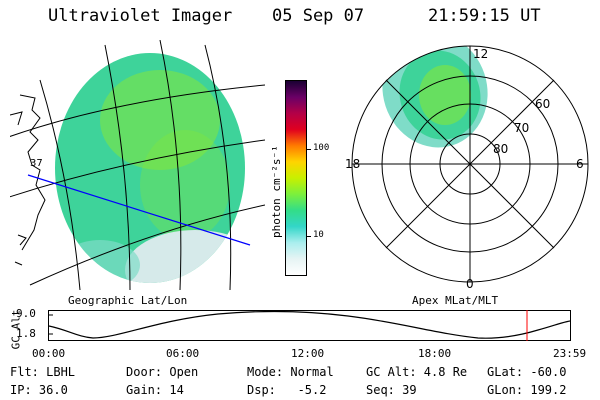  I want to click on time-tick-2359: 23:59, so click(570, 353).